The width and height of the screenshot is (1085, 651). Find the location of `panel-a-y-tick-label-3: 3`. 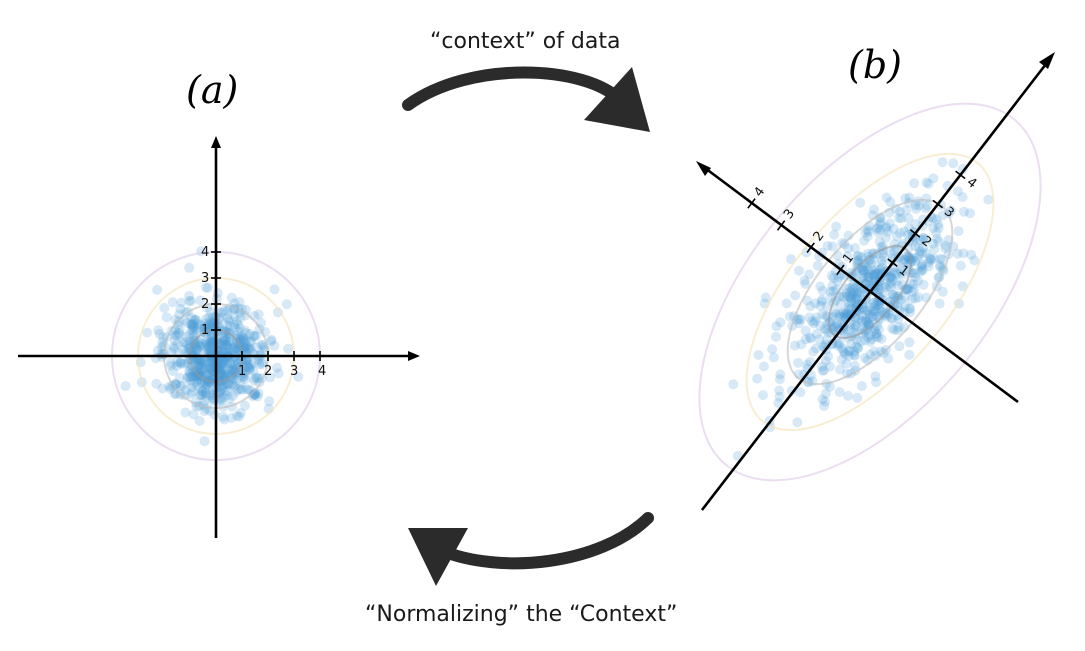

panel-a-y-tick-label-3: 3 is located at coordinates (205, 278).